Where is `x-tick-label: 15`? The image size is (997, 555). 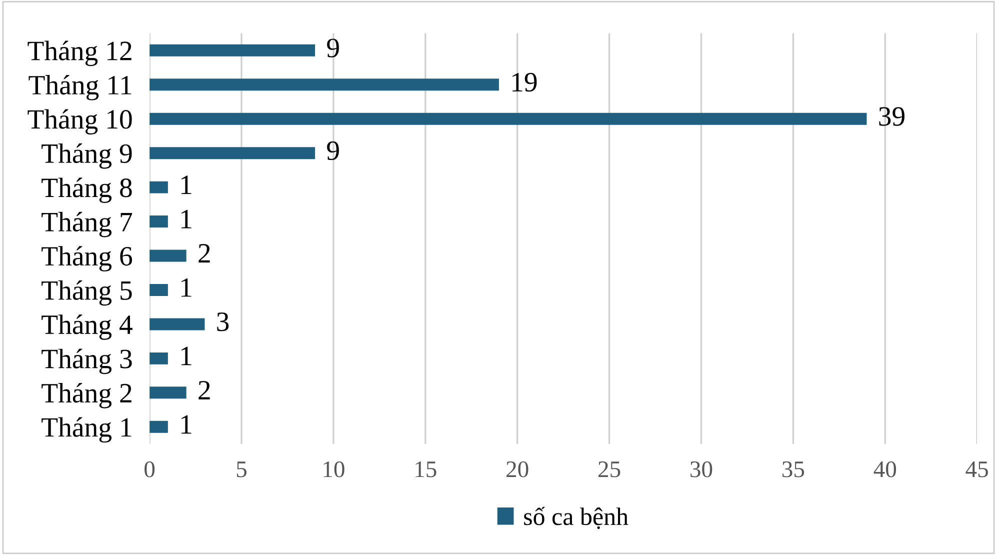
x-tick-label: 15 is located at coordinates (426, 469).